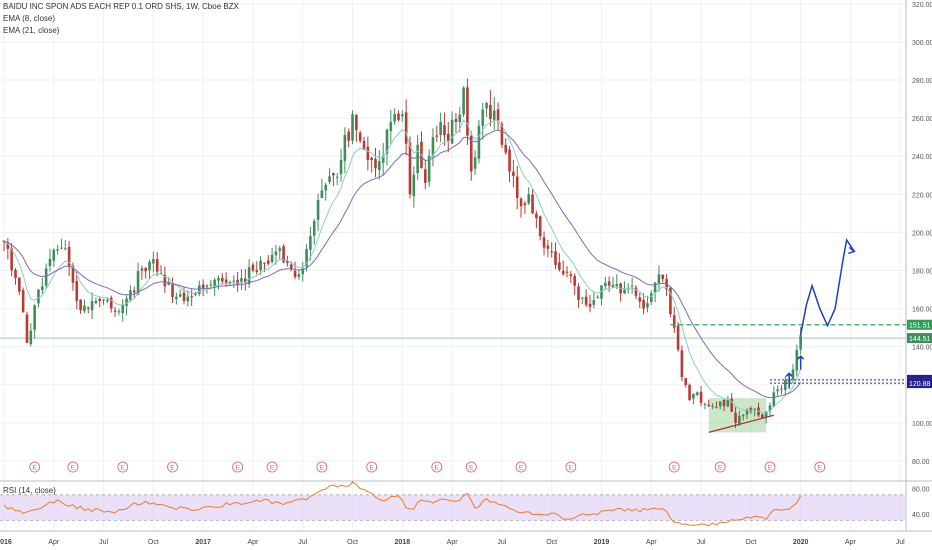 The height and width of the screenshot is (550, 932). I want to click on price-tick-label: 140.00, so click(922, 348).